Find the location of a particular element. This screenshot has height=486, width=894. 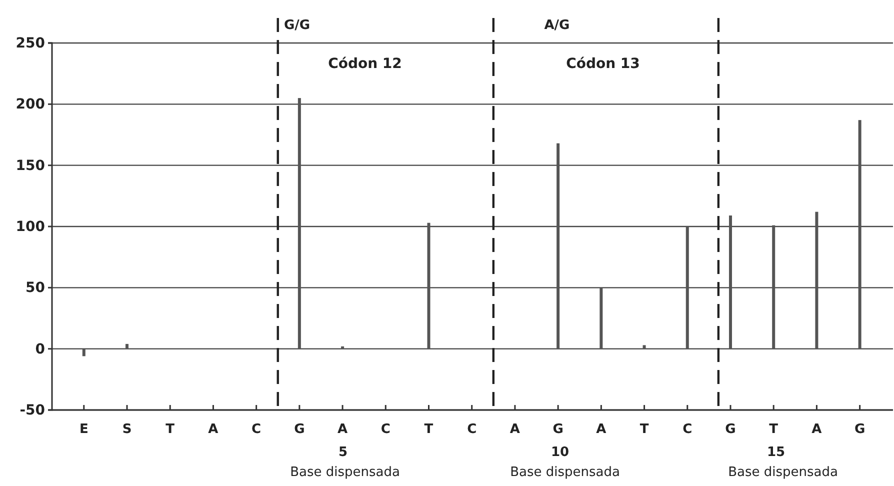

y-tick-label: -50 is located at coordinates (33, 410).